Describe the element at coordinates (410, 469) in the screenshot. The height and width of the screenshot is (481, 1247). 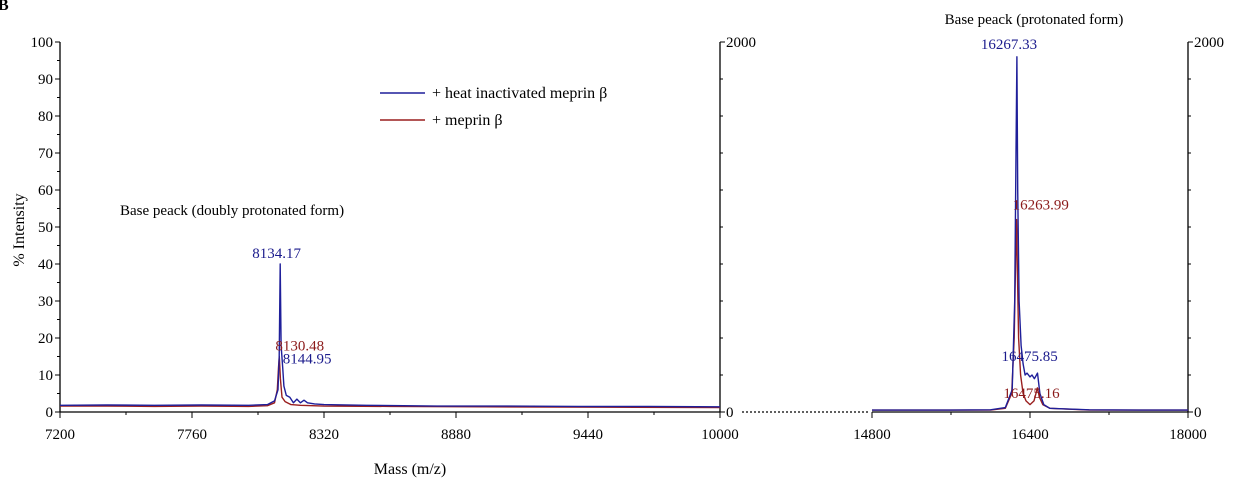
I see `x-axis-label: Mass (m/z)` at that location.